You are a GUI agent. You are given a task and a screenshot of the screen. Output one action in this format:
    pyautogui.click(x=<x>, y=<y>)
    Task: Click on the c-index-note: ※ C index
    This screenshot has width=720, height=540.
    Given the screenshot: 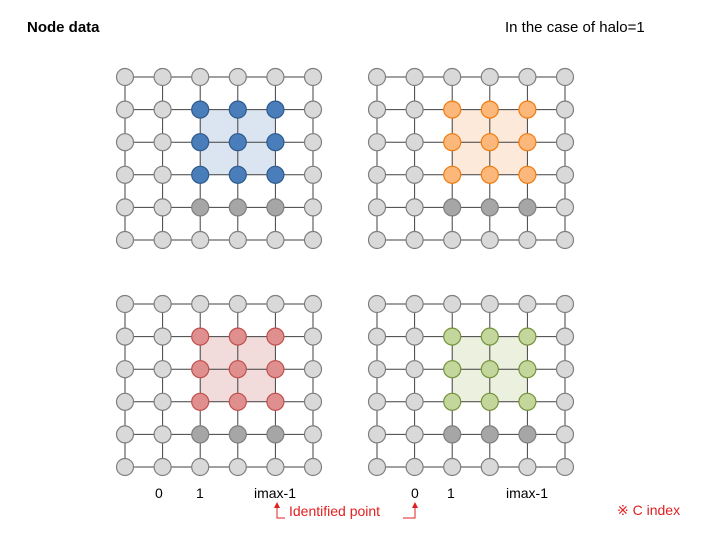 What is the action you would take?
    pyautogui.click(x=649, y=510)
    